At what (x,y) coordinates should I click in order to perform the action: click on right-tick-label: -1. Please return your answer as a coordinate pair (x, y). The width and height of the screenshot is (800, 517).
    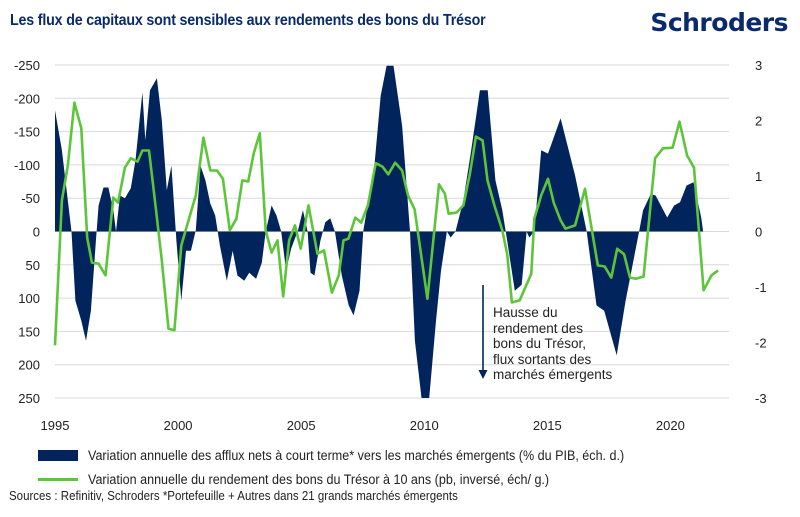
    Looking at the image, I should click on (761, 287).